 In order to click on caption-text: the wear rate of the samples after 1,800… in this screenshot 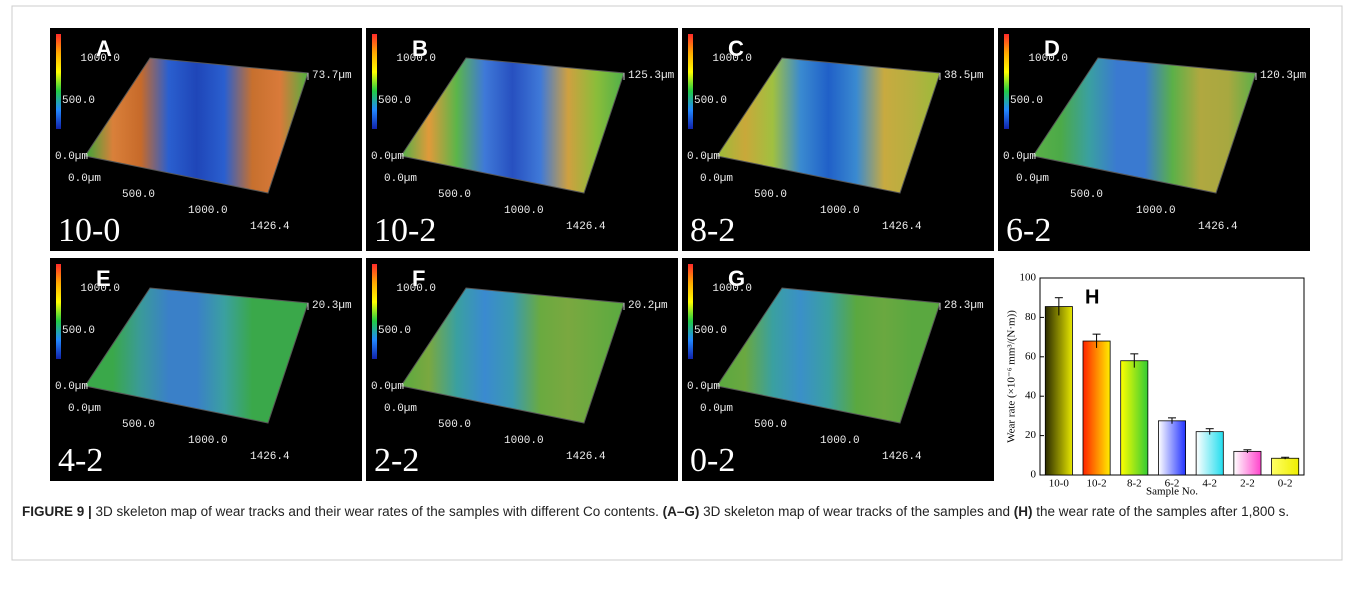, I will do `click(1160, 511)`.